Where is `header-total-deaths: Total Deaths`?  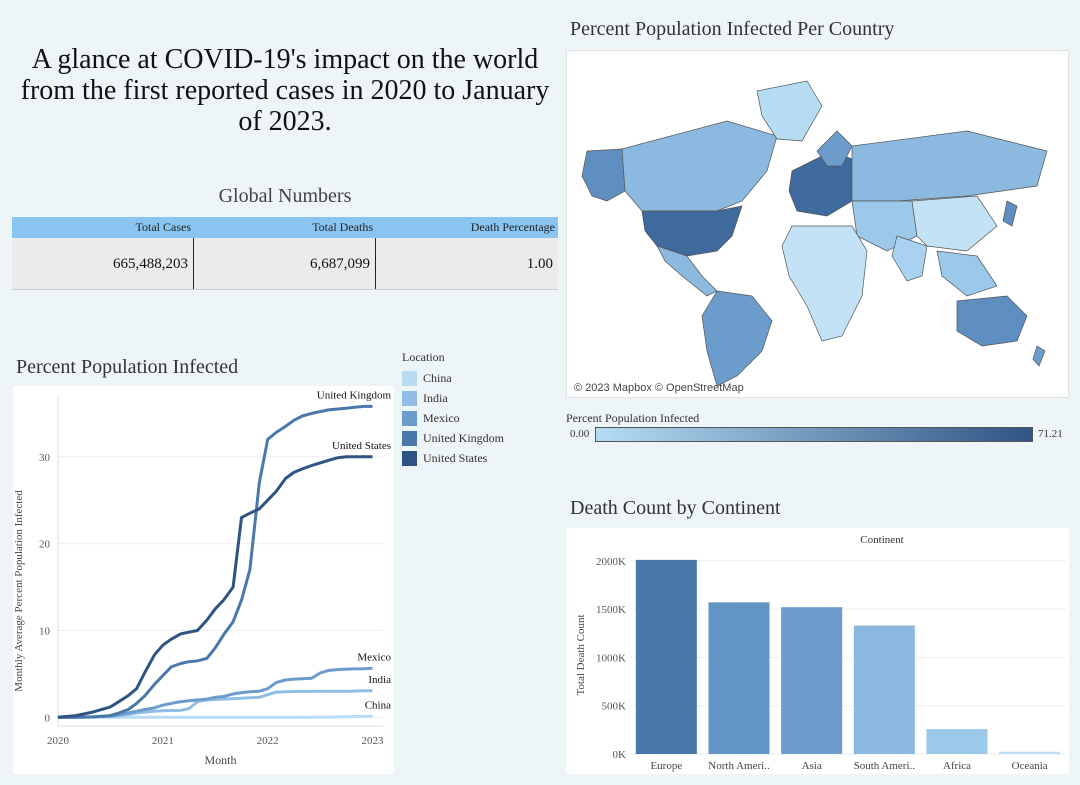
header-total-deaths: Total Deaths is located at coordinates (342, 227).